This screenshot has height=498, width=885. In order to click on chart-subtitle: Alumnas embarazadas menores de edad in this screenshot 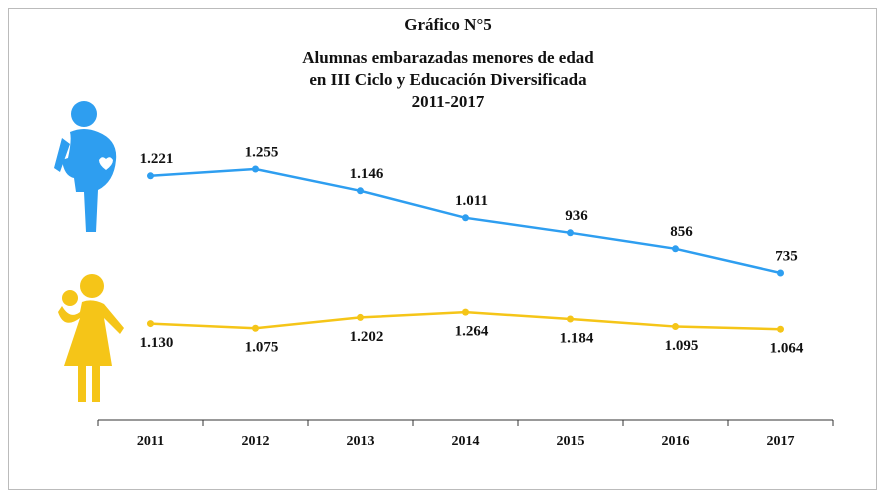, I will do `click(448, 57)`.